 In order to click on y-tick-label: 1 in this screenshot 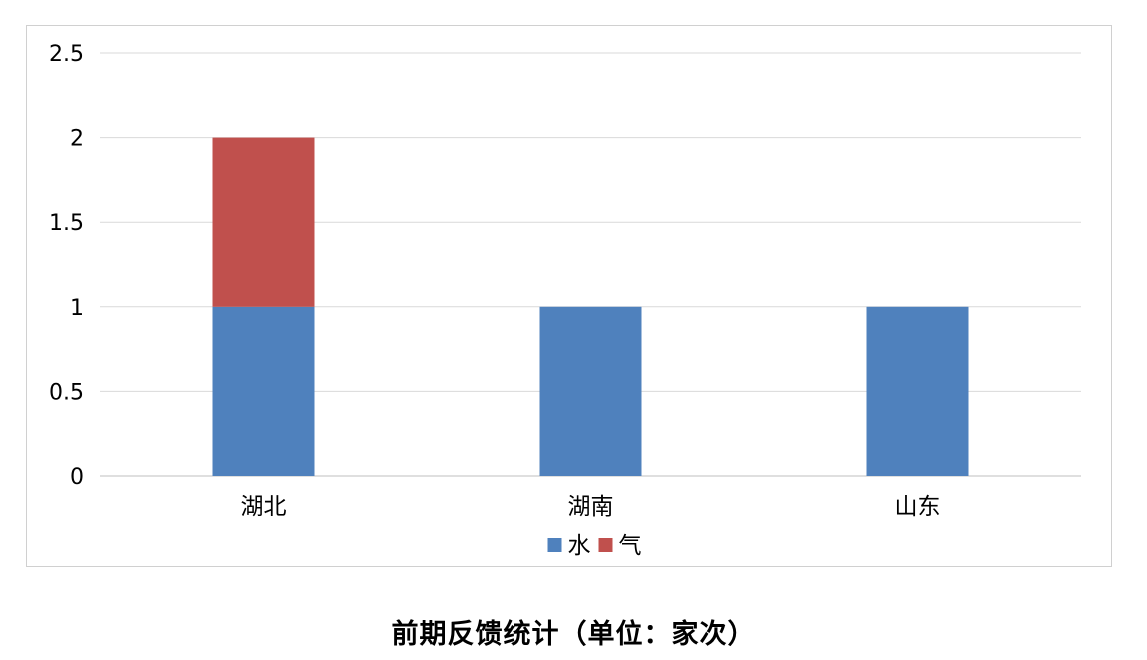, I will do `click(77, 308)`.